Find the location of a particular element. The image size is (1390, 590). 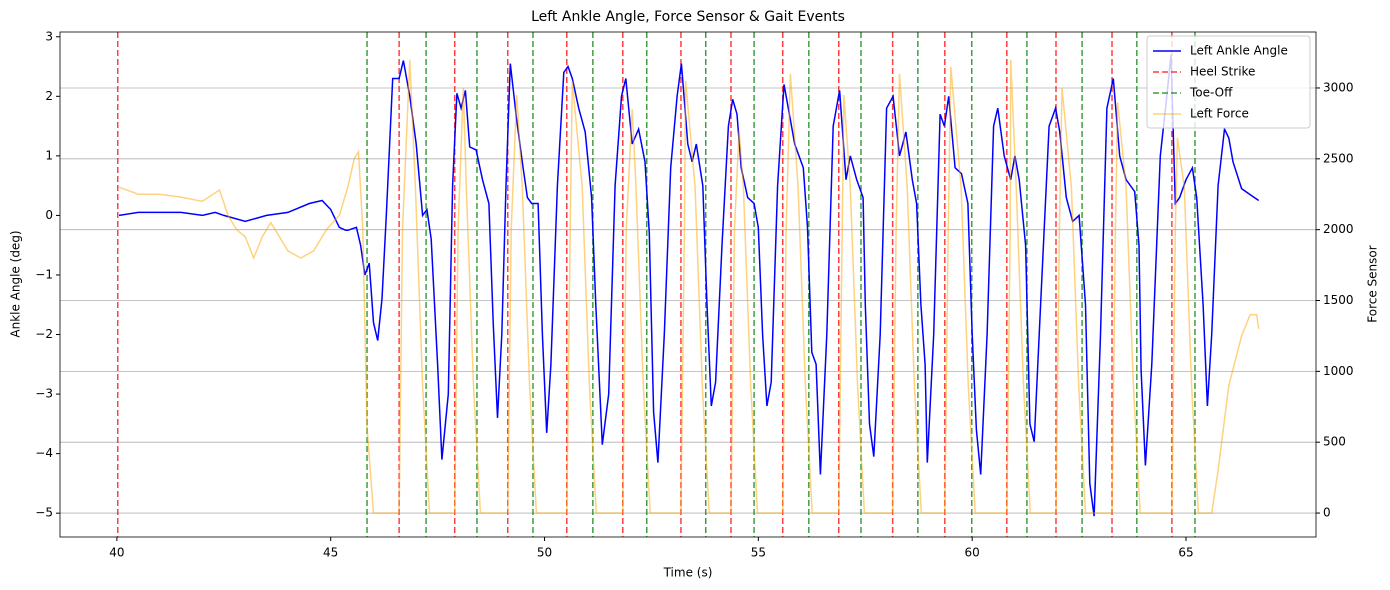

y2-tick-label: 2500 is located at coordinates (1338, 158).